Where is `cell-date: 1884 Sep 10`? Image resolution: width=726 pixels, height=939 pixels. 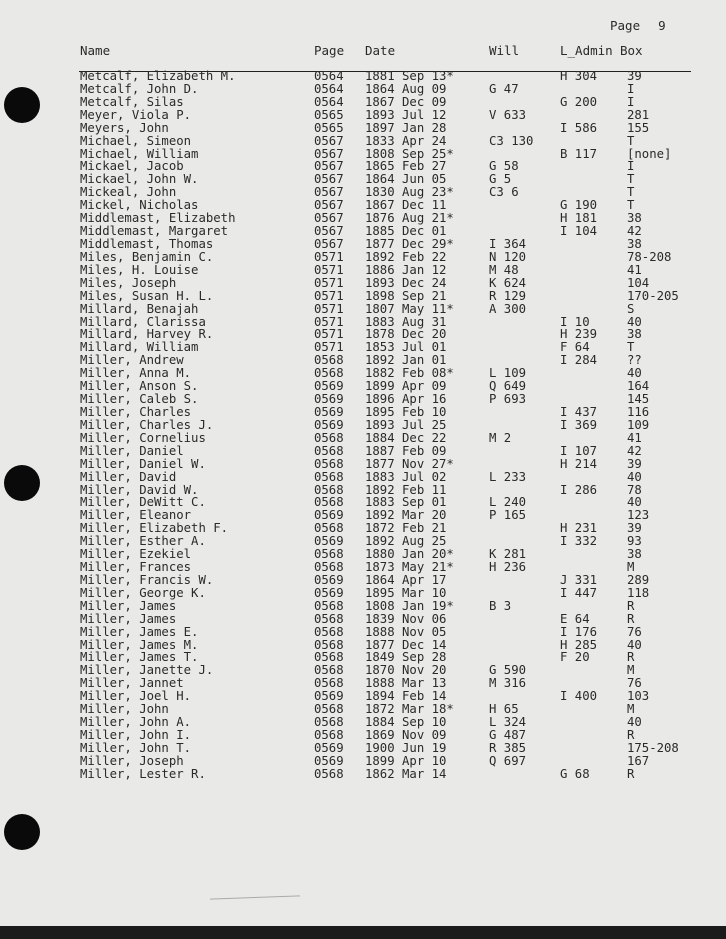 cell-date: 1884 Sep 10 is located at coordinates (406, 722).